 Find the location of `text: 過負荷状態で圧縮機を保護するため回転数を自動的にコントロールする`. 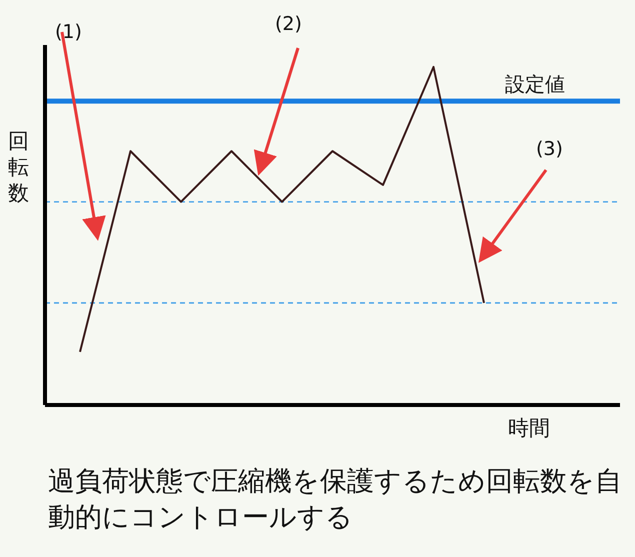

text: 過負荷状態で圧縮機を保護するため回転数を自動的にコントロールする is located at coordinates (335, 500).